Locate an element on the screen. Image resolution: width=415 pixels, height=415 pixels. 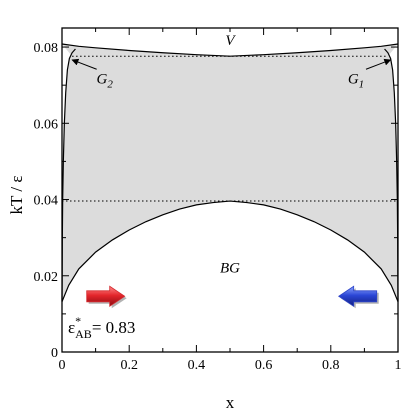
x-tick-label: 0 is located at coordinates (62, 365).